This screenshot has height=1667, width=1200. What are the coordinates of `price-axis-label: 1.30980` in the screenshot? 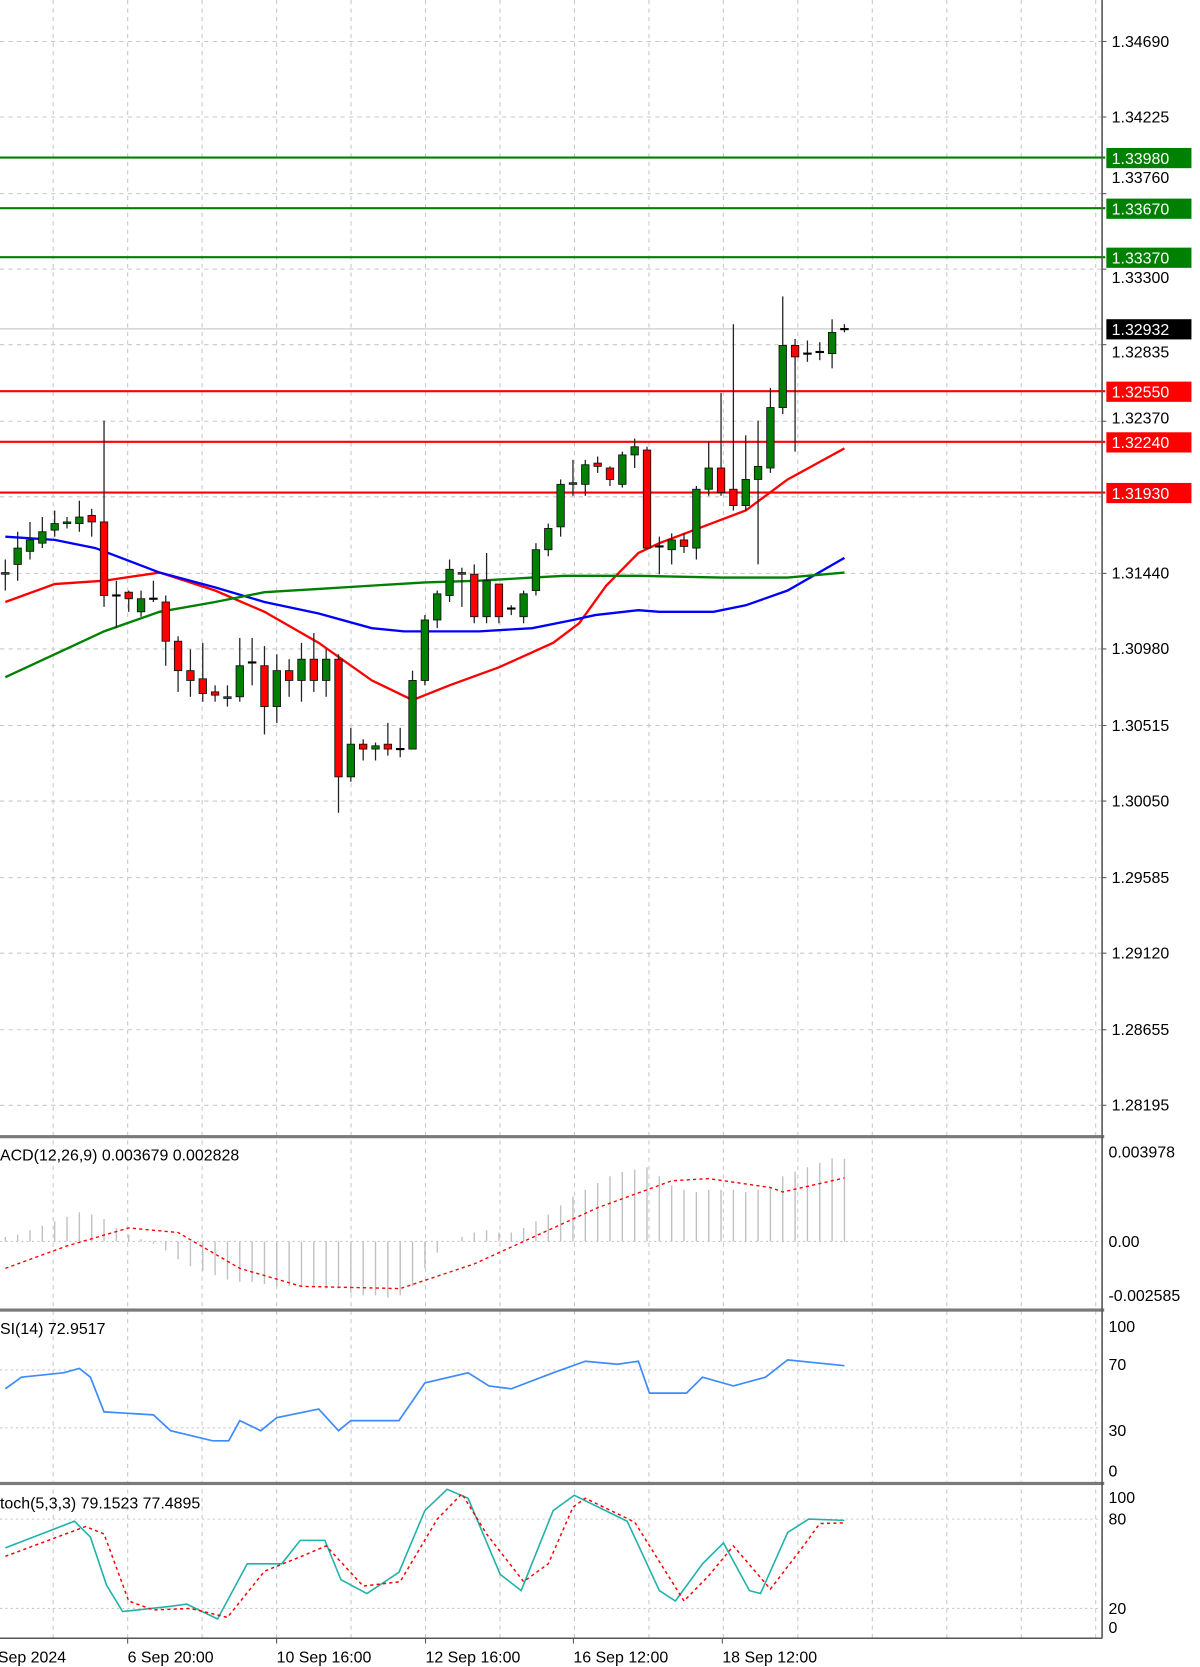 It's located at (1141, 649).